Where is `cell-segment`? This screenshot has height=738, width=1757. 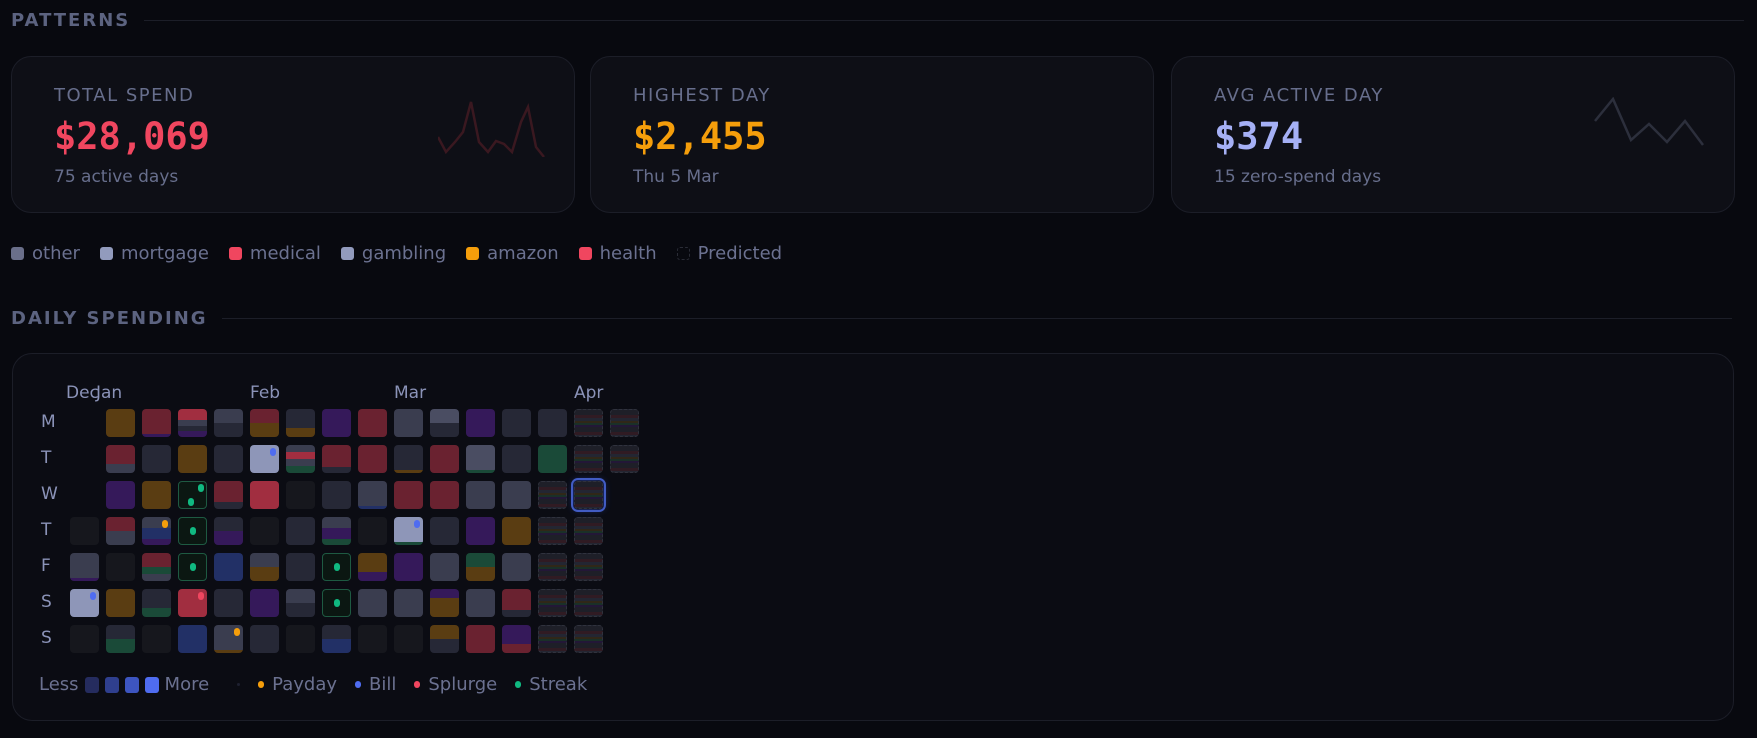
cell-segment is located at coordinates (84, 639).